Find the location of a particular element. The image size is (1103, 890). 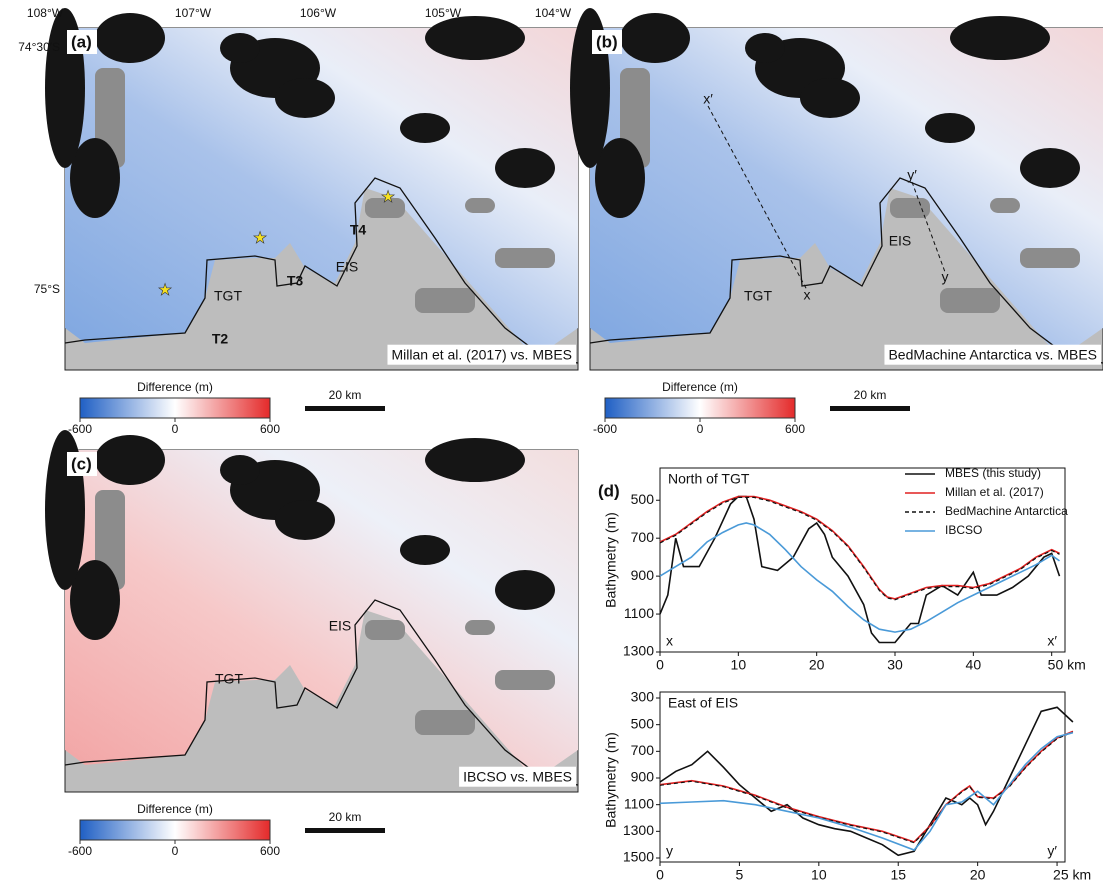

caption-box is located at coordinates (992, 354).